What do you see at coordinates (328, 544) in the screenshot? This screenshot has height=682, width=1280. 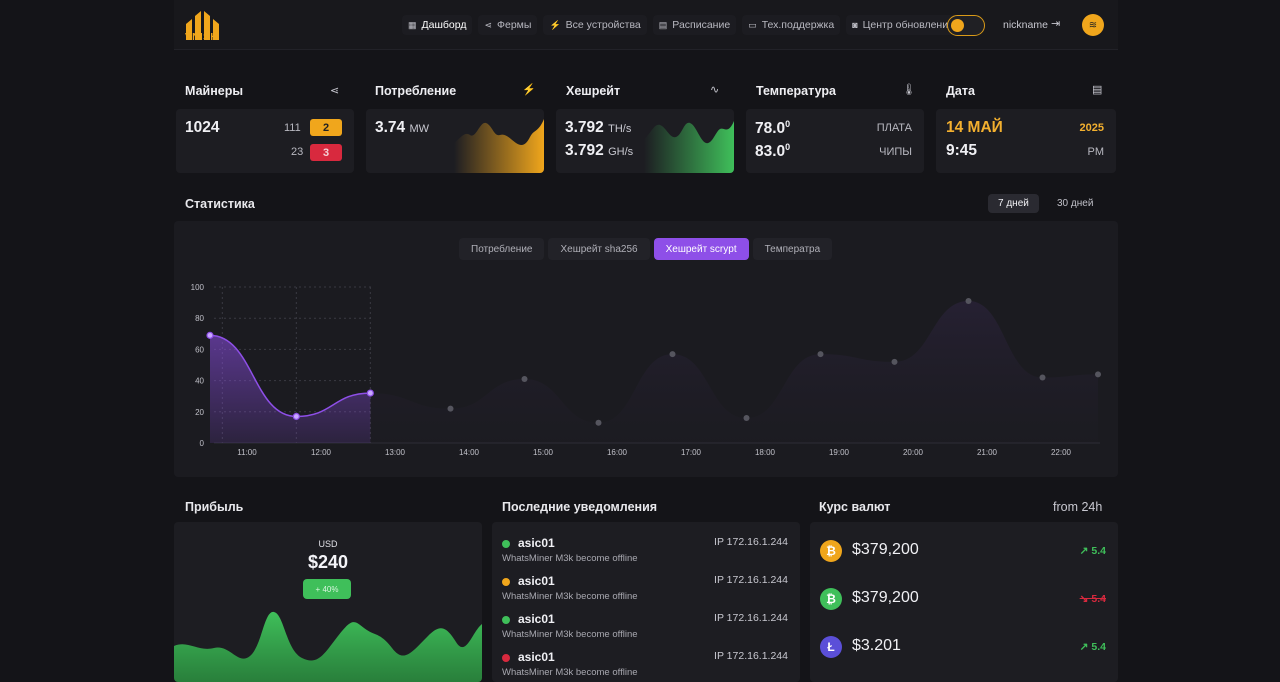 I see `profit-currency: USD` at bounding box center [328, 544].